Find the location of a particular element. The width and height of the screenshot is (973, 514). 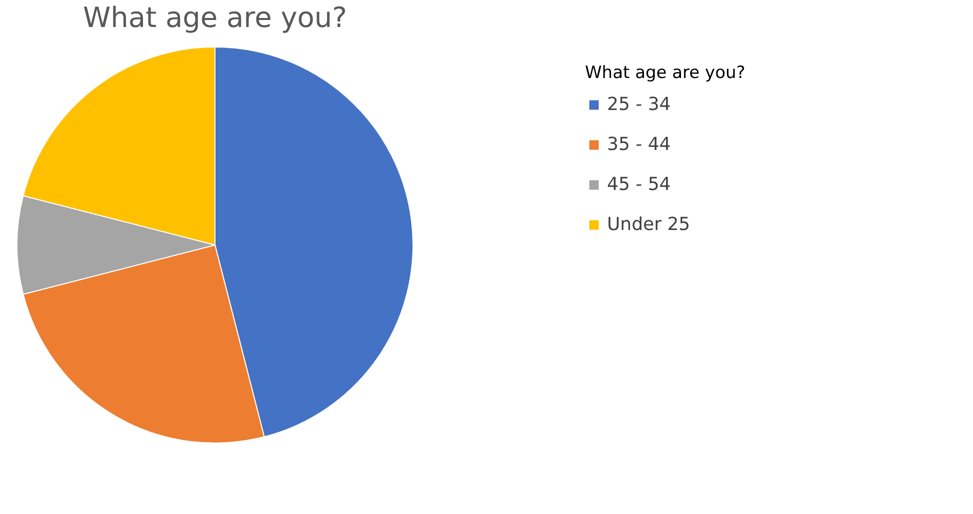

legend-label: 25 - 34 is located at coordinates (639, 104).